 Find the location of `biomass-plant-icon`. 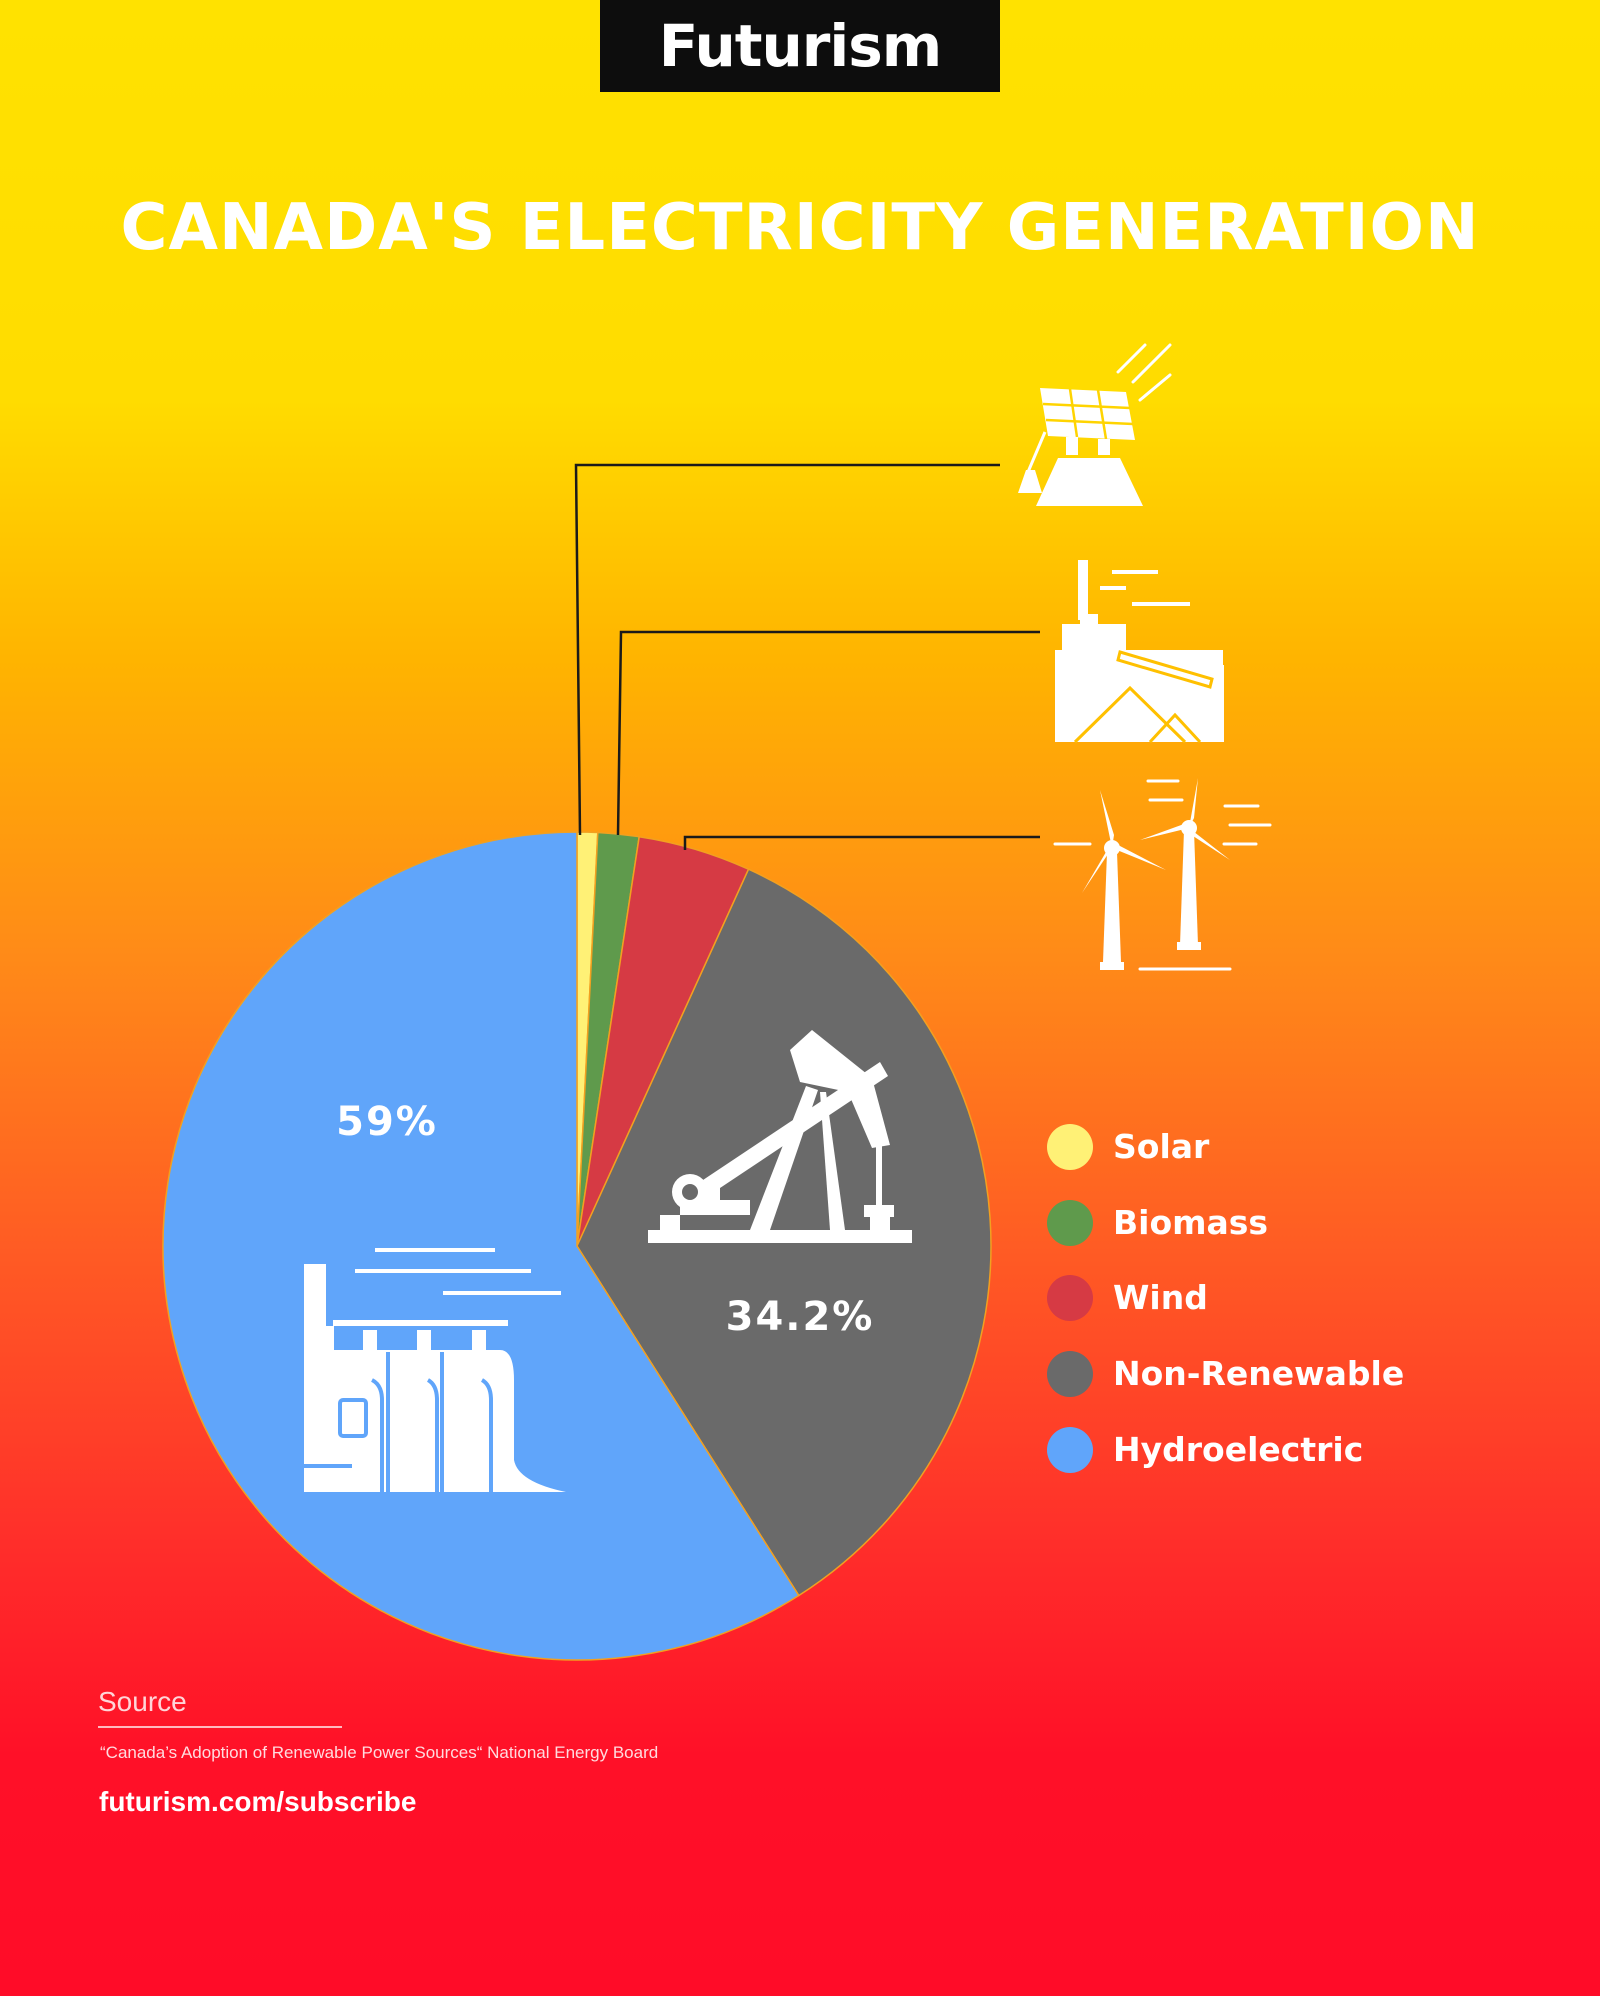

biomass-plant-icon is located at coordinates (1139, 652).